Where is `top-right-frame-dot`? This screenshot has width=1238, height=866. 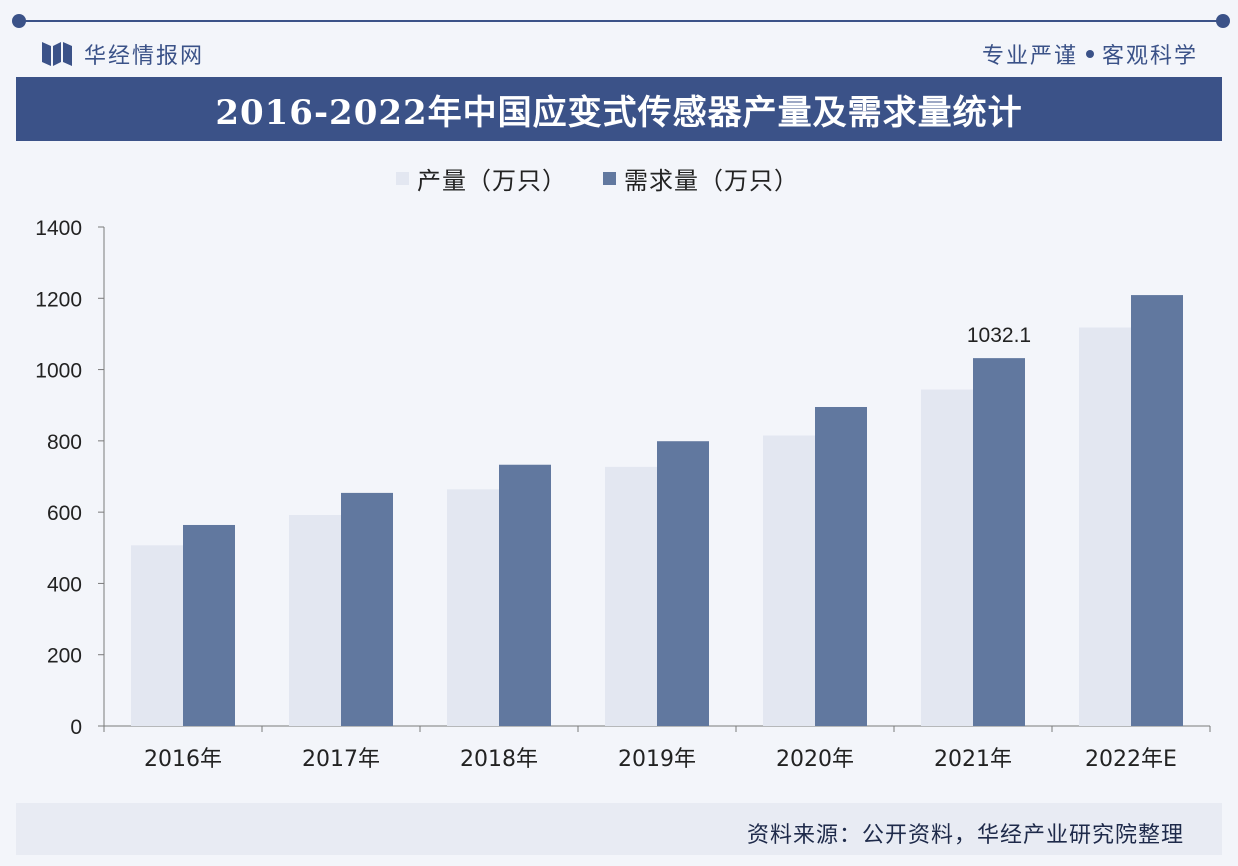
top-right-frame-dot is located at coordinates (1223, 21).